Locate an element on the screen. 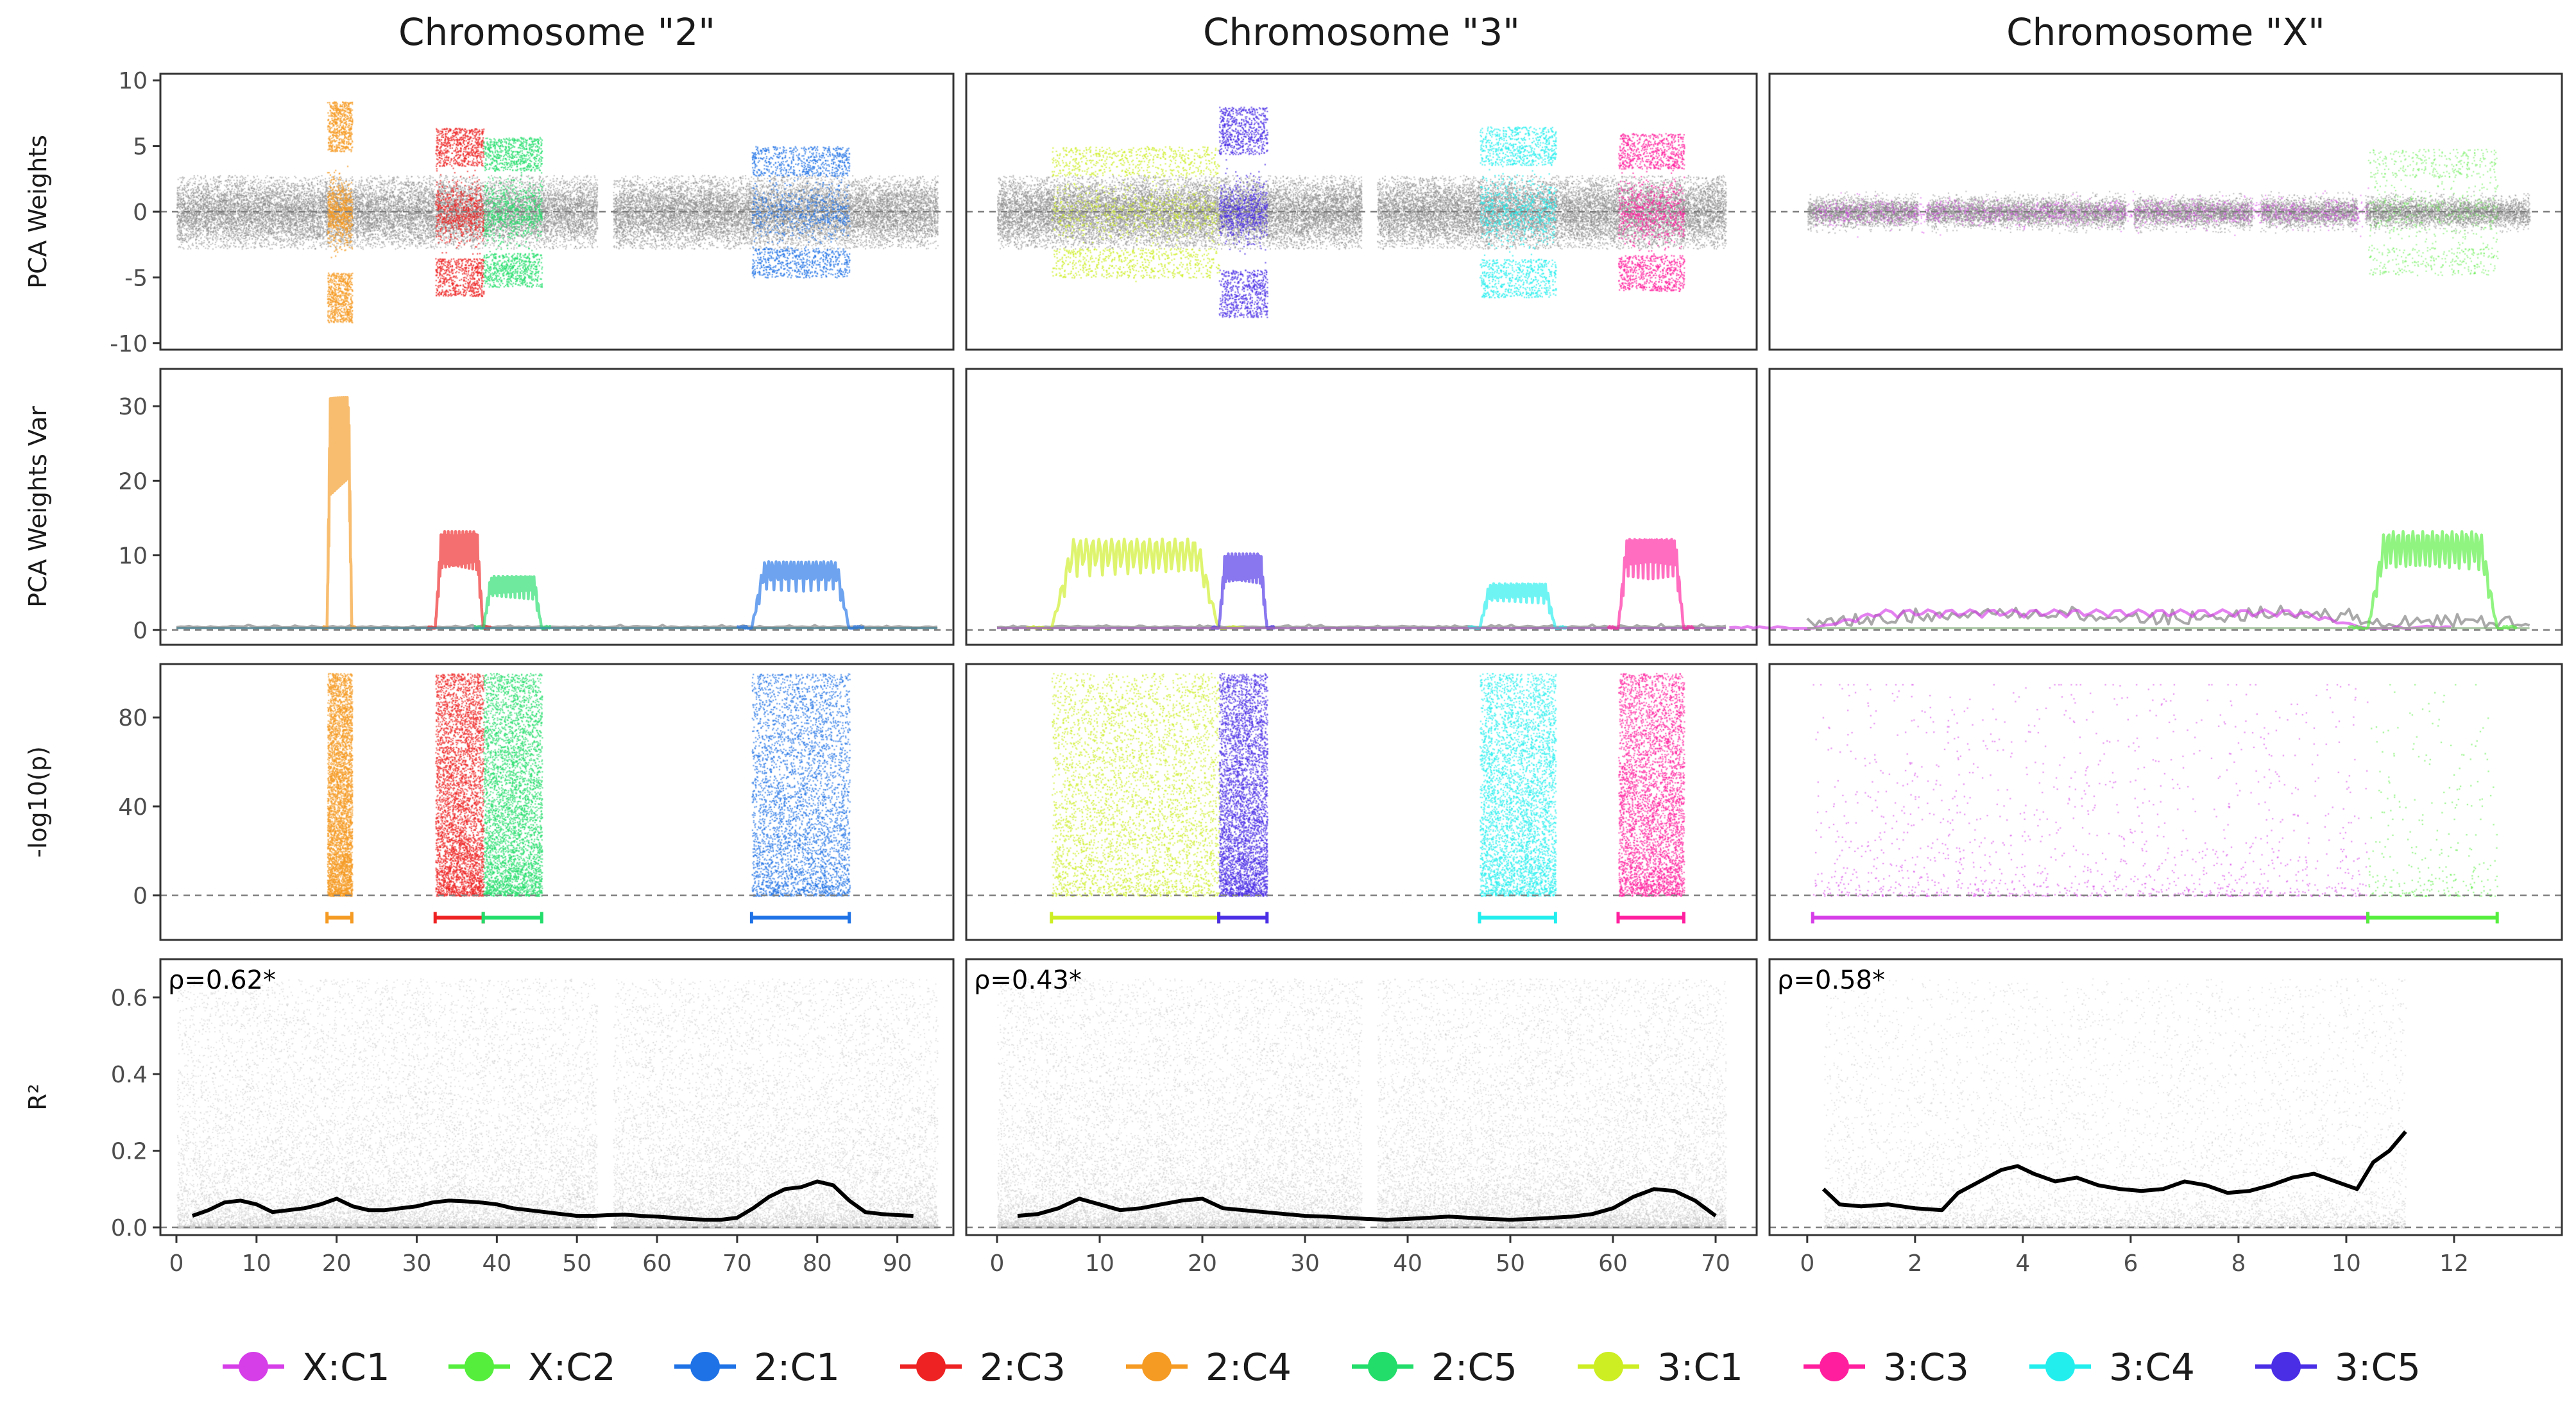  panel-weights-X is located at coordinates (2165, 212).